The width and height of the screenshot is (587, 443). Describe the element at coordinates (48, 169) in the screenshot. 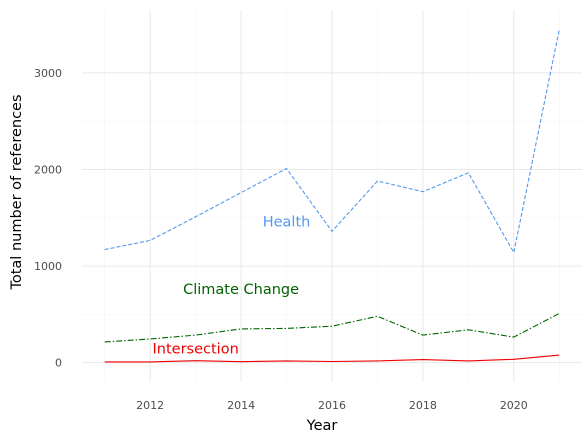

I see `y-tick-label: 2000` at that location.